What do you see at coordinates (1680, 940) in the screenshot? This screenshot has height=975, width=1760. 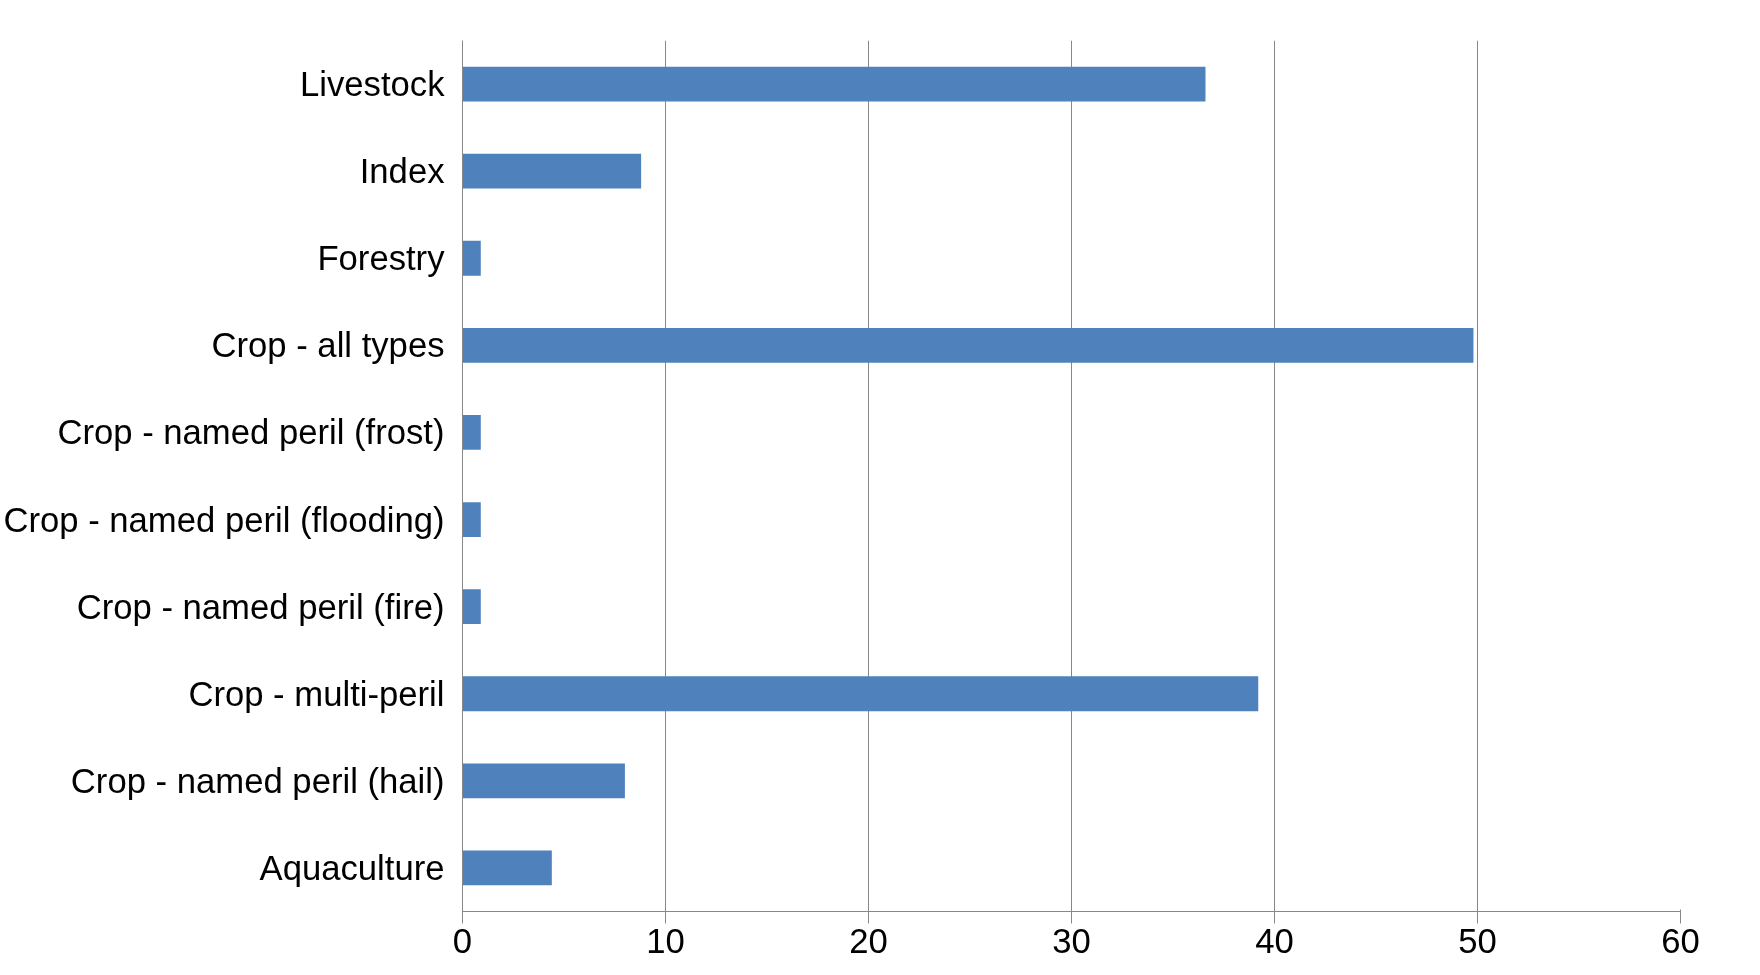 I see `x-tick-label: 60` at bounding box center [1680, 940].